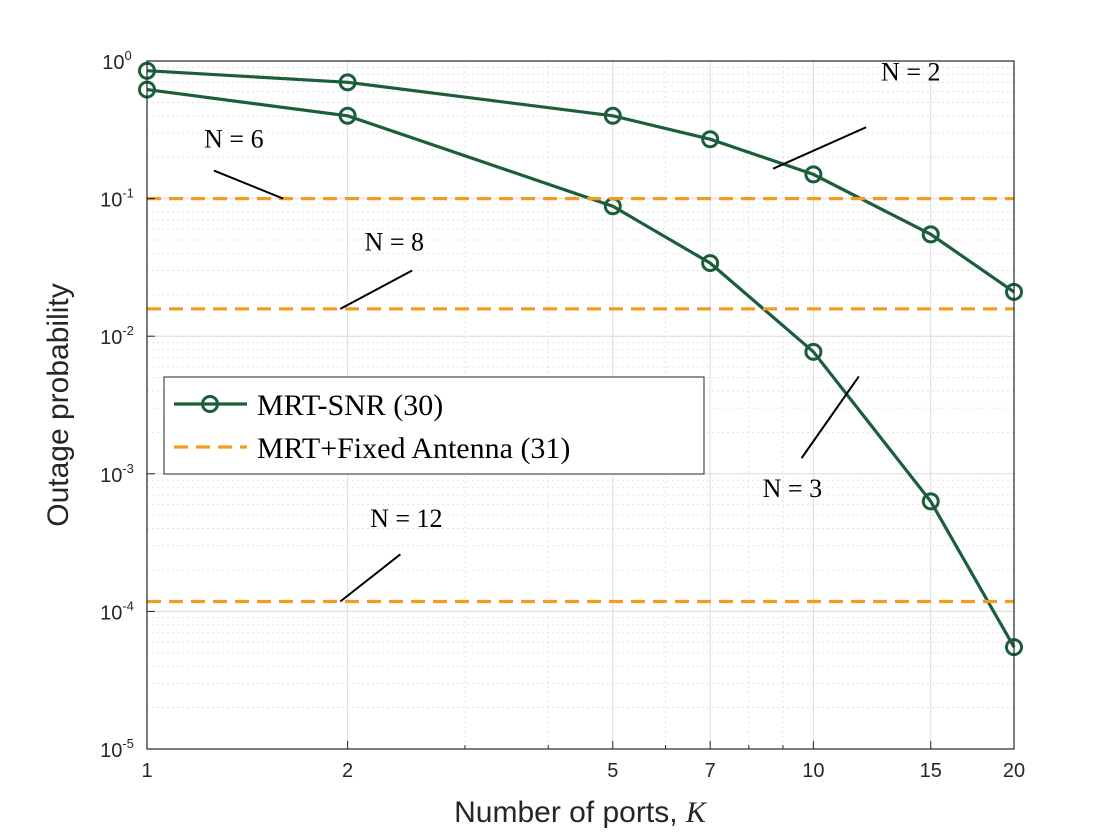  I want to click on legend-label-fixed-antenna: MRT+Fixed Antenna (31), so click(413, 448).